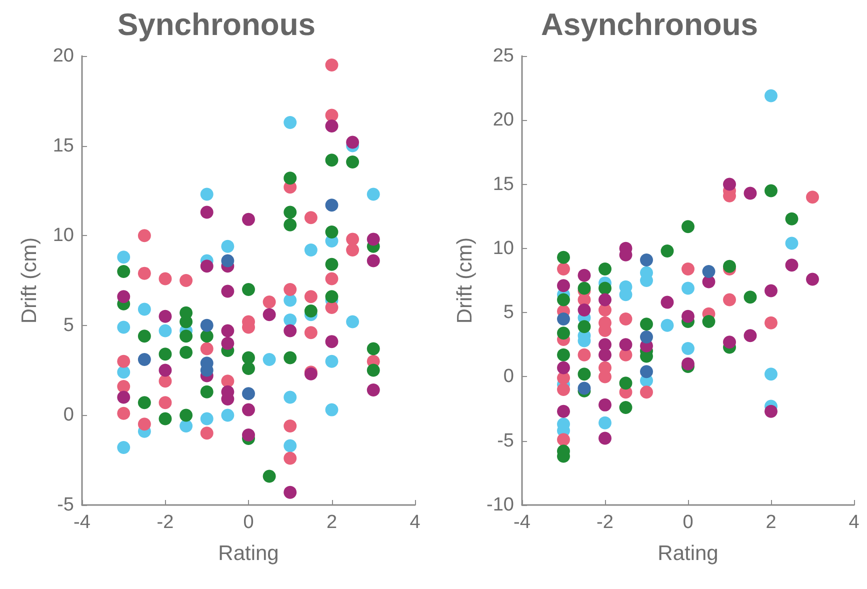 This screenshot has height=589, width=867. Describe the element at coordinates (688, 522) in the screenshot. I see `x-tick-label: 0` at that location.